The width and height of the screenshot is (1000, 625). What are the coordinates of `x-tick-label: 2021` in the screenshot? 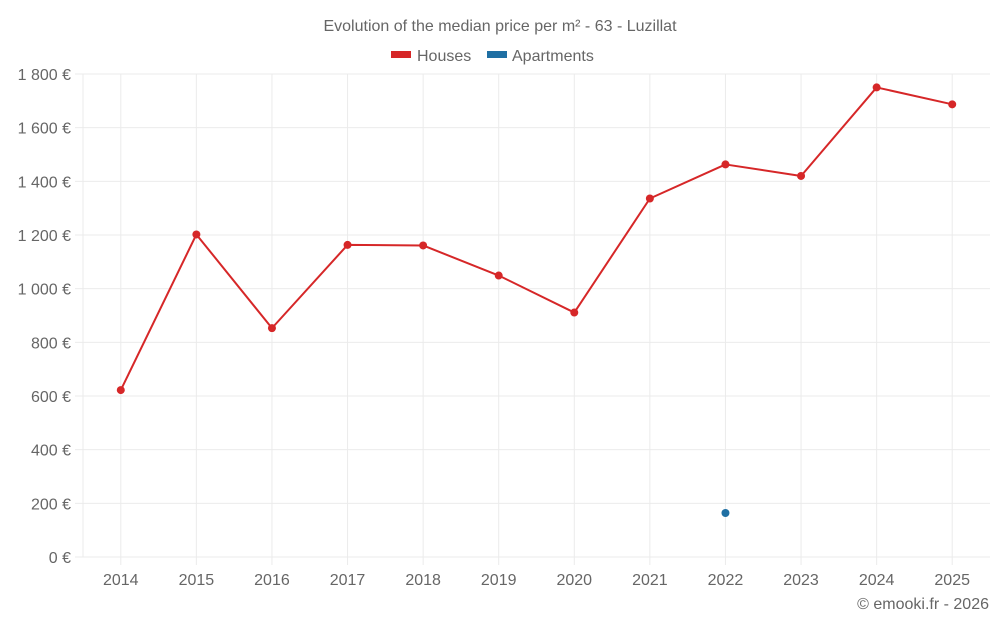 It's located at (650, 580).